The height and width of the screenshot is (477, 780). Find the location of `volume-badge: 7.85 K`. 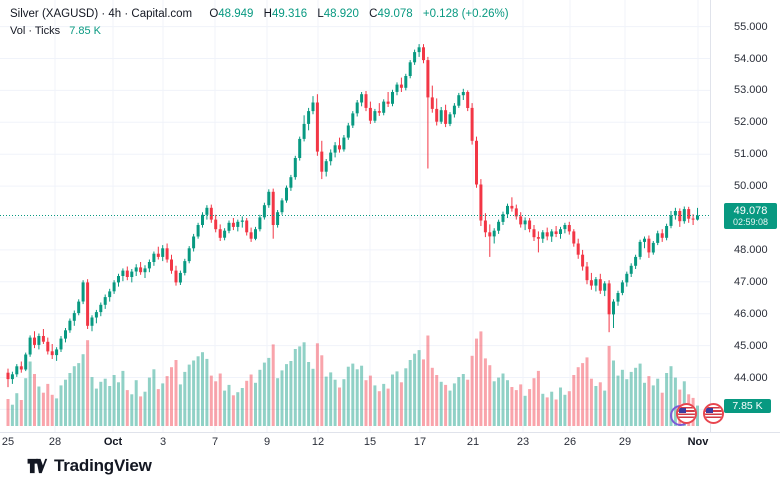

volume-badge: 7.85 K is located at coordinates (747, 406).